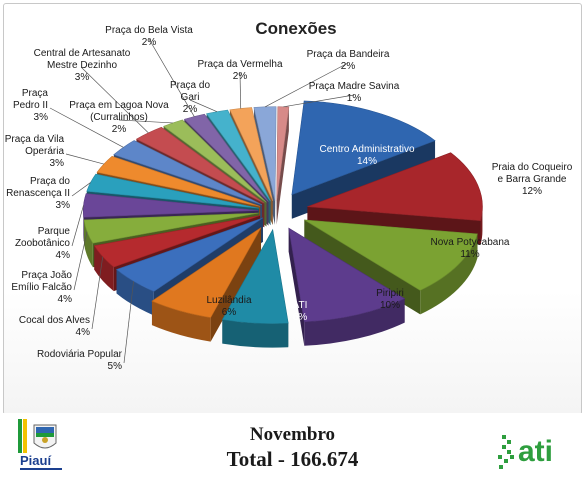 Image resolution: width=585 pixels, height=483 pixels. What do you see at coordinates (390, 299) in the screenshot?
I see `slice-label: Piripiri 10%` at bounding box center [390, 299].